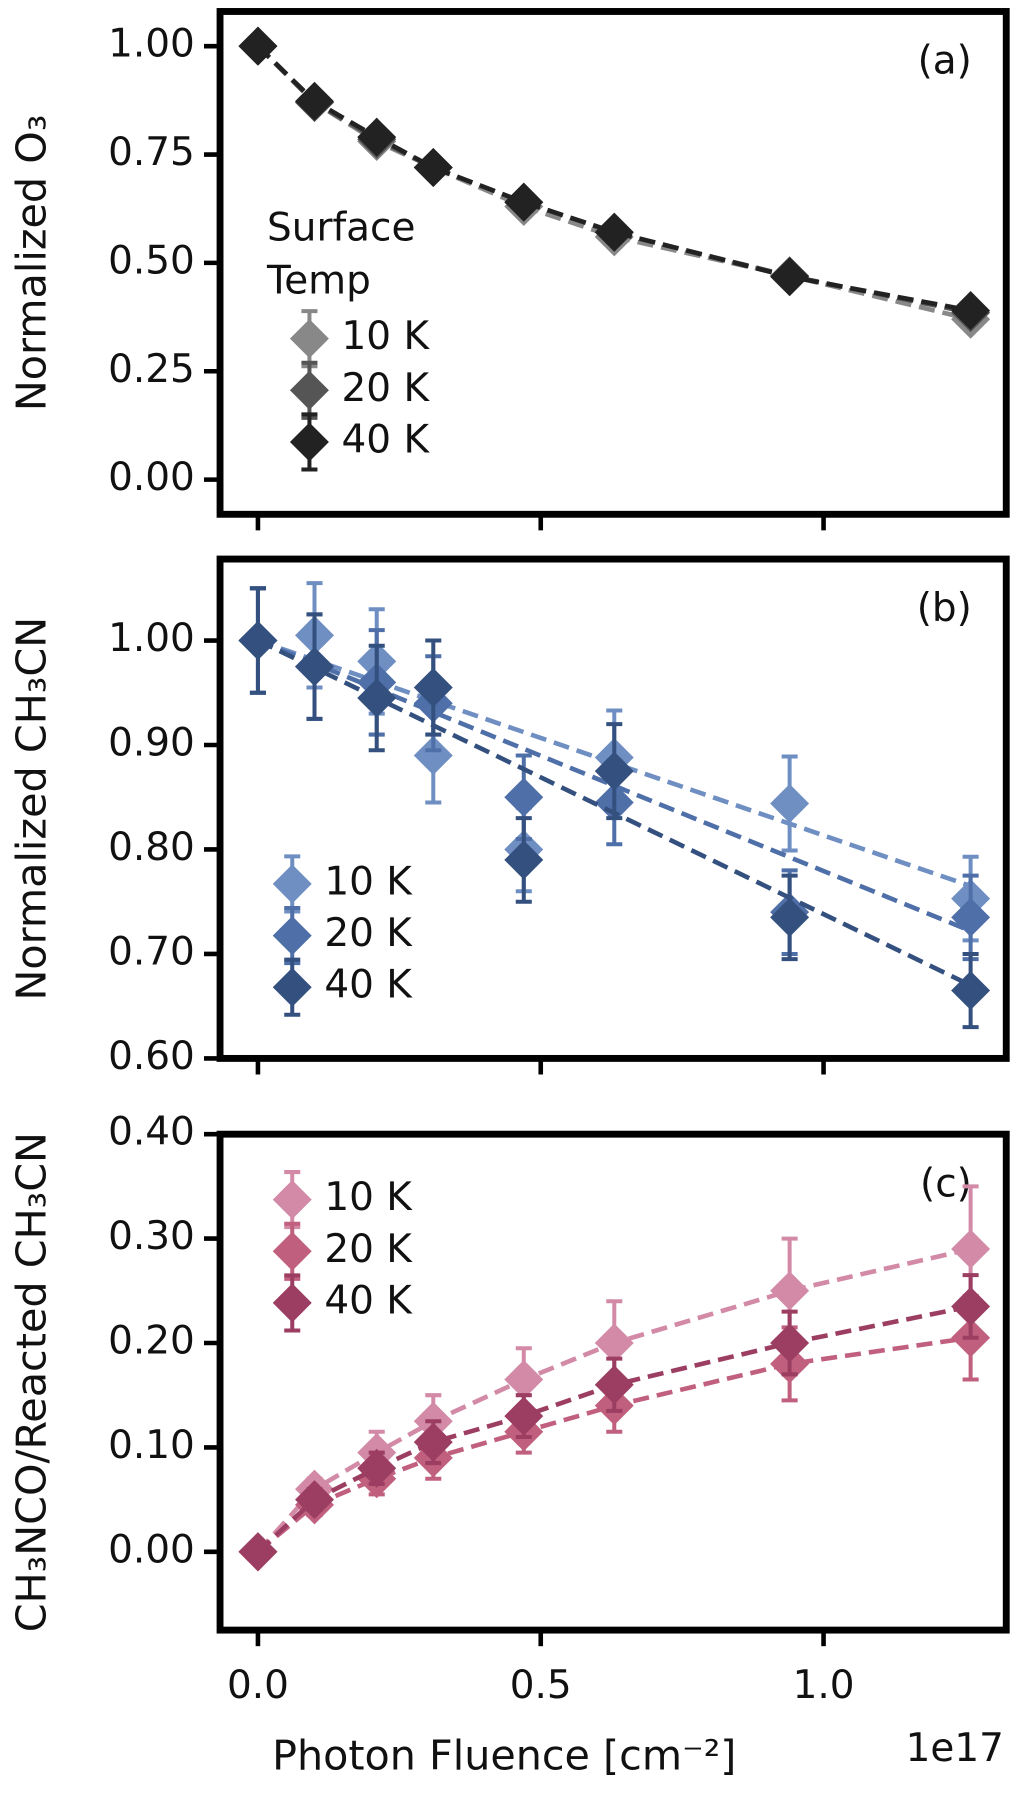  What do you see at coordinates (341, 227) in the screenshot?
I see `legend-title-line: Surface` at bounding box center [341, 227].